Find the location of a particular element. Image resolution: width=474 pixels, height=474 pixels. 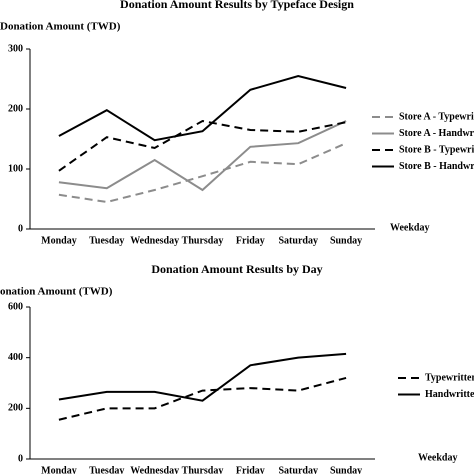

legend-label: Handwritten is located at coordinates (449, 394).